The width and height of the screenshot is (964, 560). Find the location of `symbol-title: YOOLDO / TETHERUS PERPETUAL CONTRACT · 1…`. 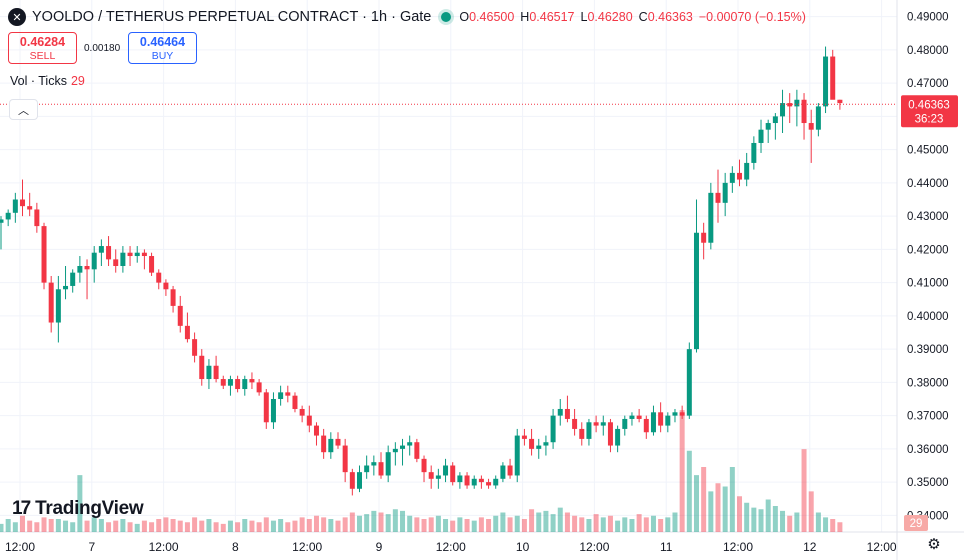

symbol-title: YOOLDO / TETHERUS PERPETUAL CONTRACT · 1… is located at coordinates (232, 17).